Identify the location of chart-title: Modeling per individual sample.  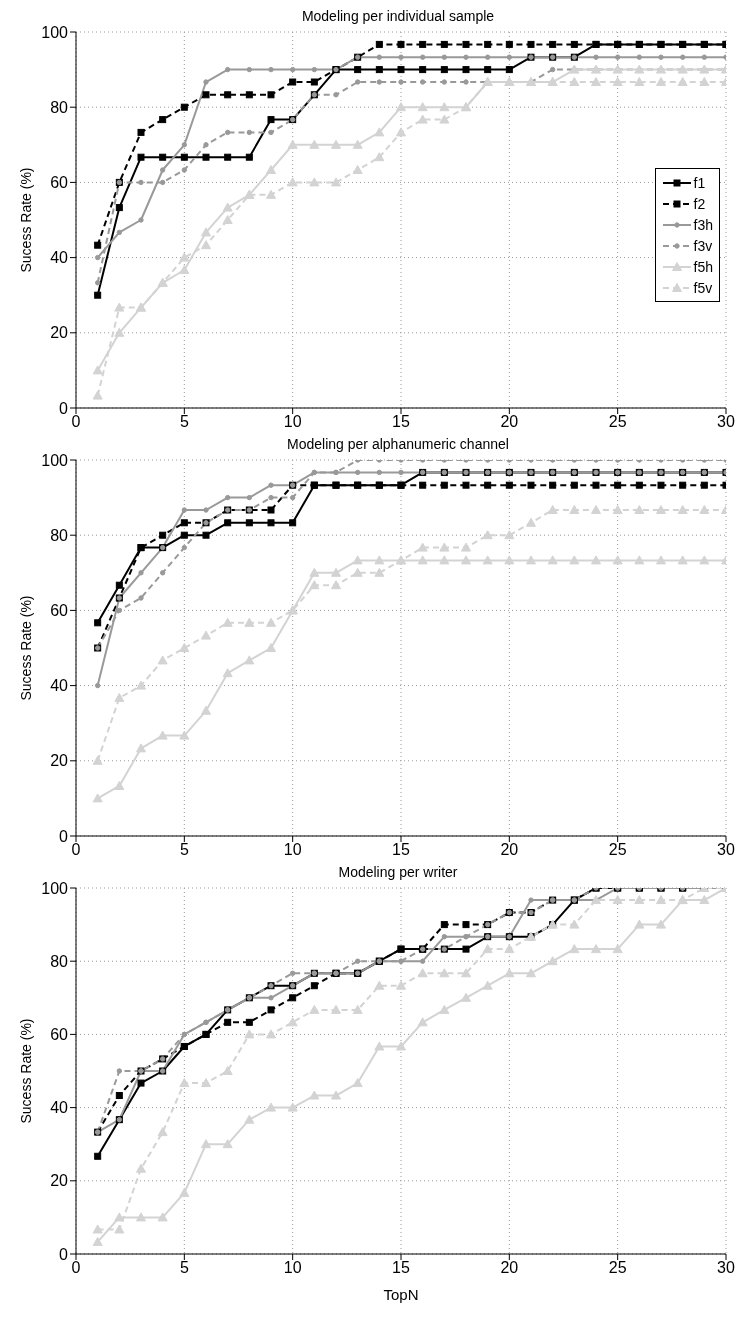
(398, 16).